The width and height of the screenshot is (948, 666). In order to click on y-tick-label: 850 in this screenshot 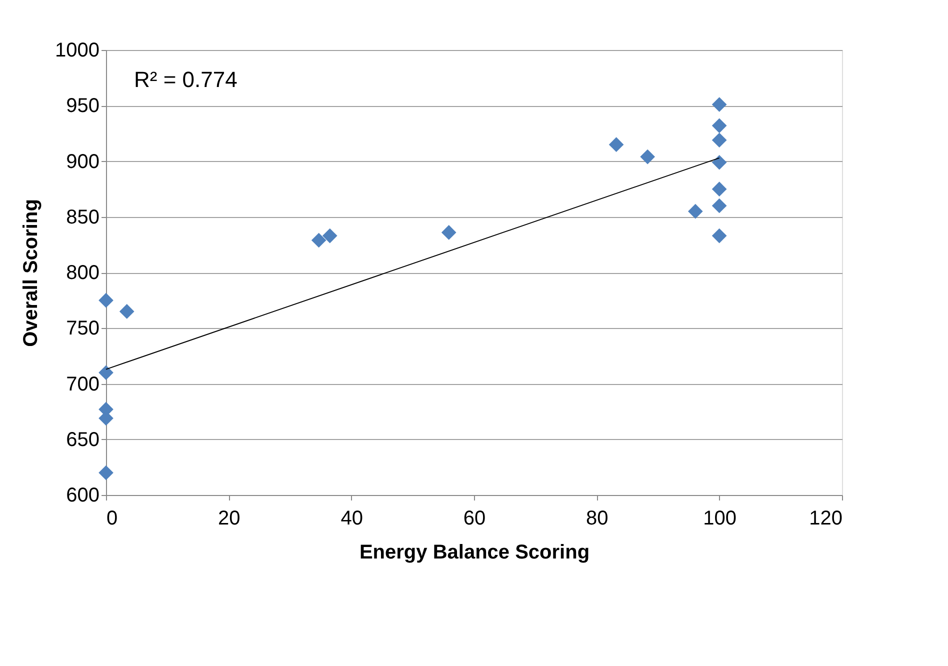, I will do `click(83, 217)`.